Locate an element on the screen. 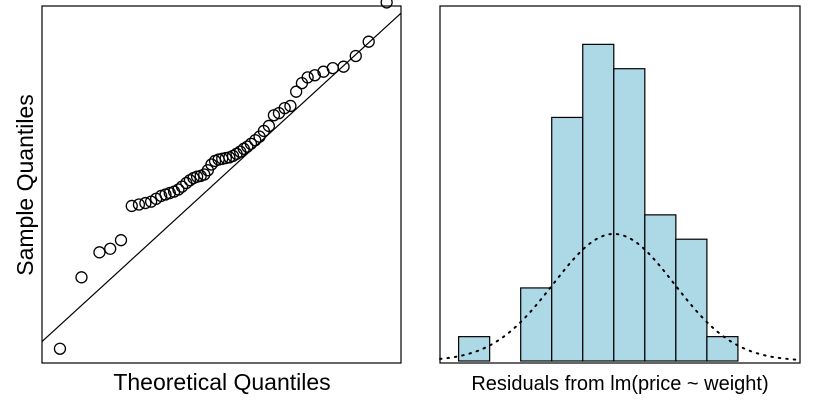 The image size is (824, 410). histogram-x-axis-label: Residuals from lm(price ~ weight) is located at coordinates (619, 384).